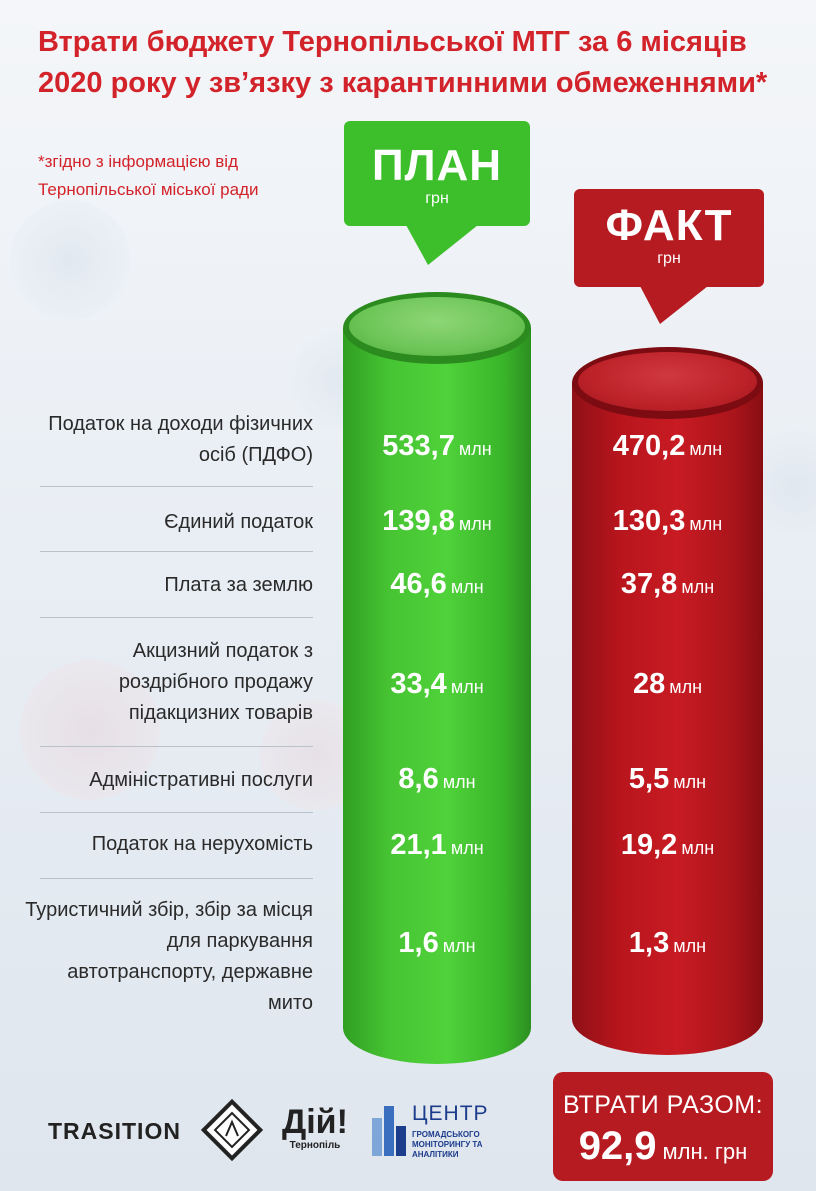 The width and height of the screenshot is (816, 1191). Describe the element at coordinates (114, 1131) in the screenshot. I see `transition-logo: TRASITION` at that location.